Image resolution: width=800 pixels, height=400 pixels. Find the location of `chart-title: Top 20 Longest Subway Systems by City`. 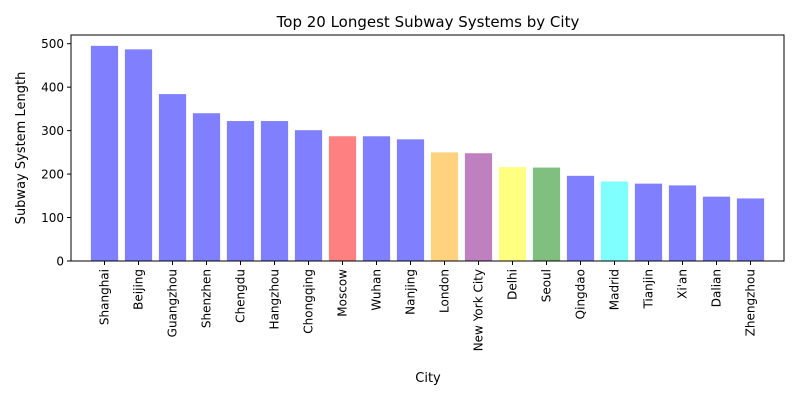

chart-title: Top 20 Longest Subway Systems by City is located at coordinates (428, 22).